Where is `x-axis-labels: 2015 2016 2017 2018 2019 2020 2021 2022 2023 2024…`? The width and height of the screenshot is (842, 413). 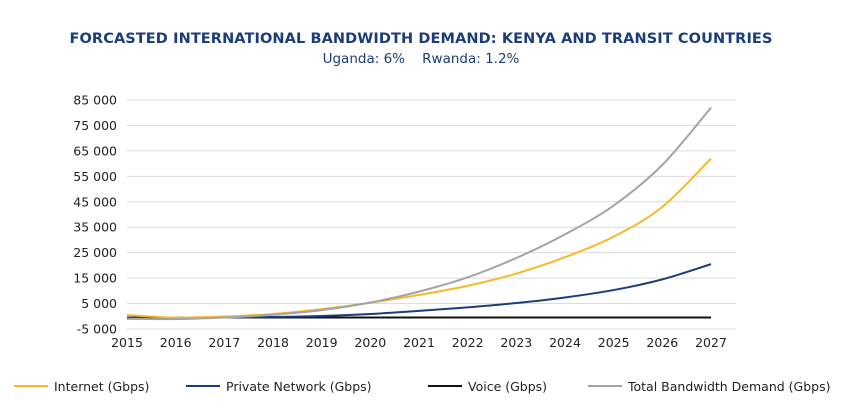 x-axis-labels: 2015 2016 2017 2018 2019 2020 2021 2022 2023 2024… is located at coordinates (419, 342).